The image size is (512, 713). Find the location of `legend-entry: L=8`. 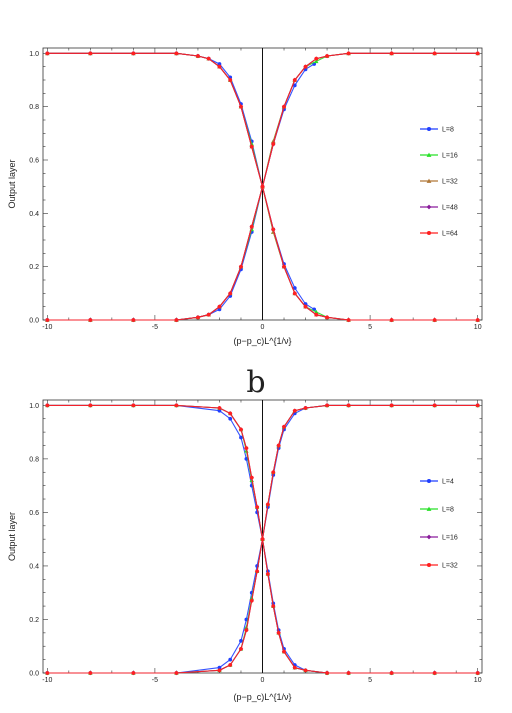

legend-entry: L=8 is located at coordinates (448, 130).